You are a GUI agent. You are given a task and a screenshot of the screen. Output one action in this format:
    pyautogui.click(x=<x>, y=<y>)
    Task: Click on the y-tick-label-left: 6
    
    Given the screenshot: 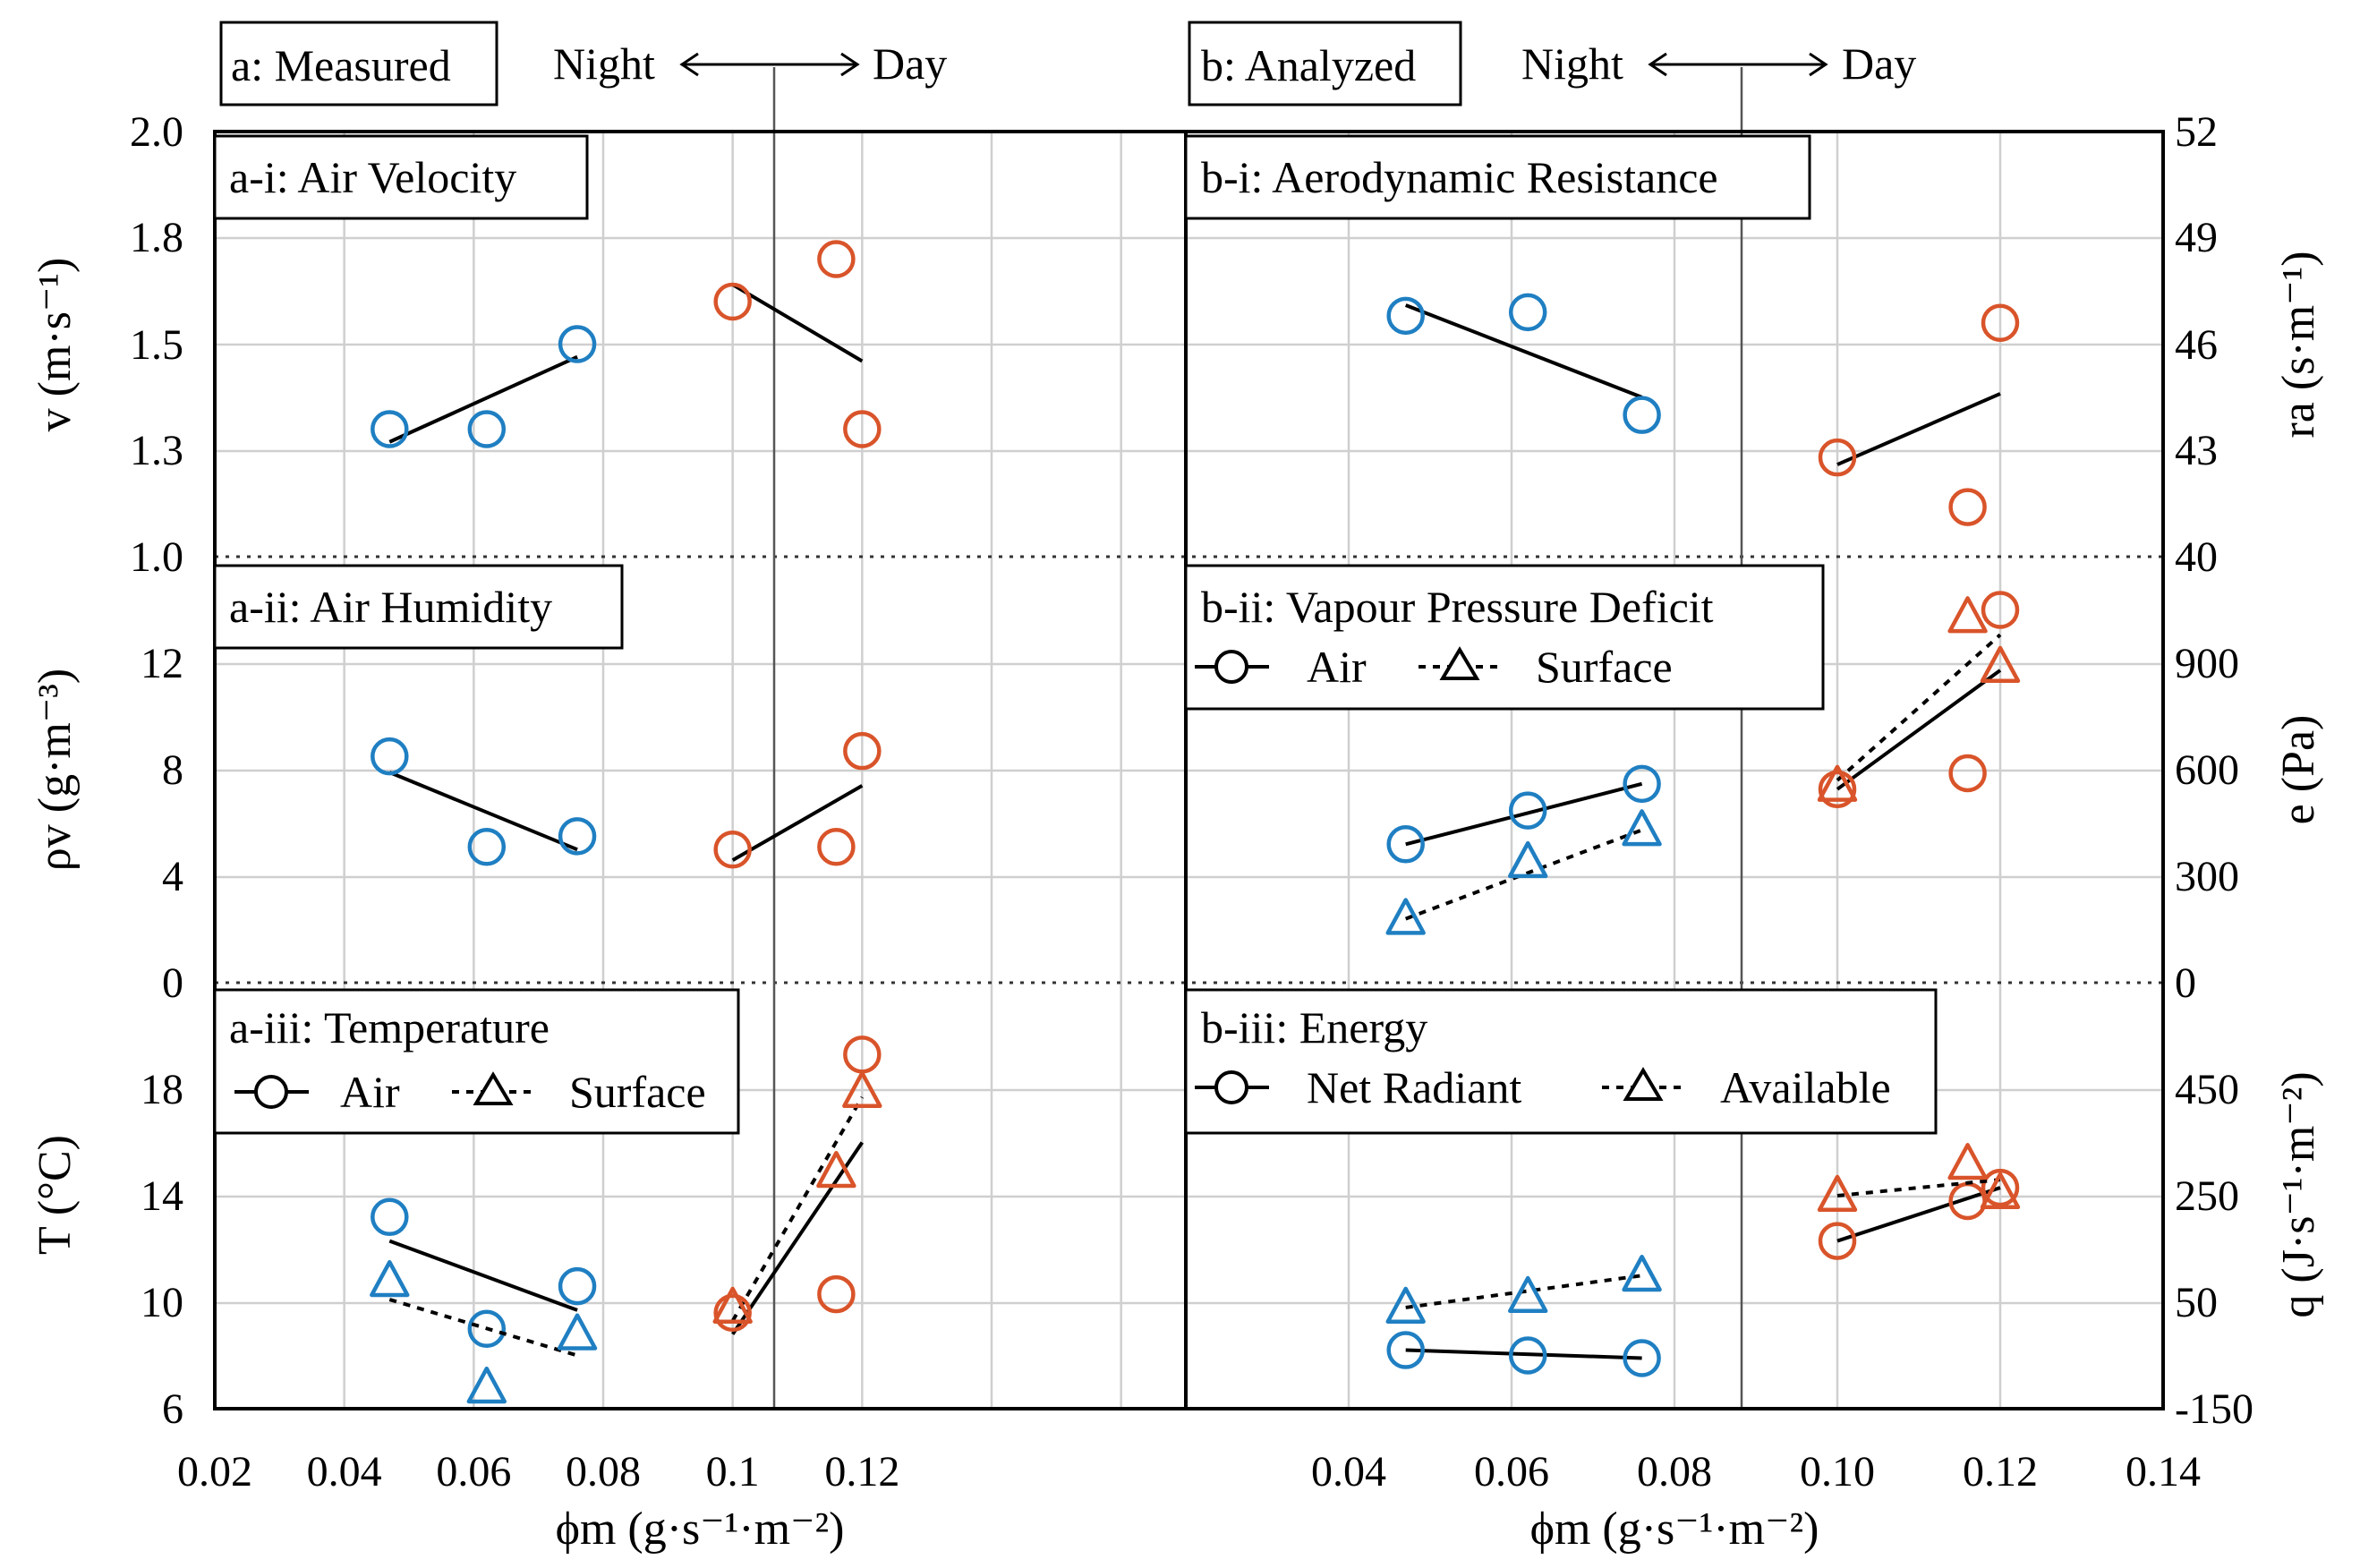 What is the action you would take?
    pyautogui.click(x=173, y=1409)
    